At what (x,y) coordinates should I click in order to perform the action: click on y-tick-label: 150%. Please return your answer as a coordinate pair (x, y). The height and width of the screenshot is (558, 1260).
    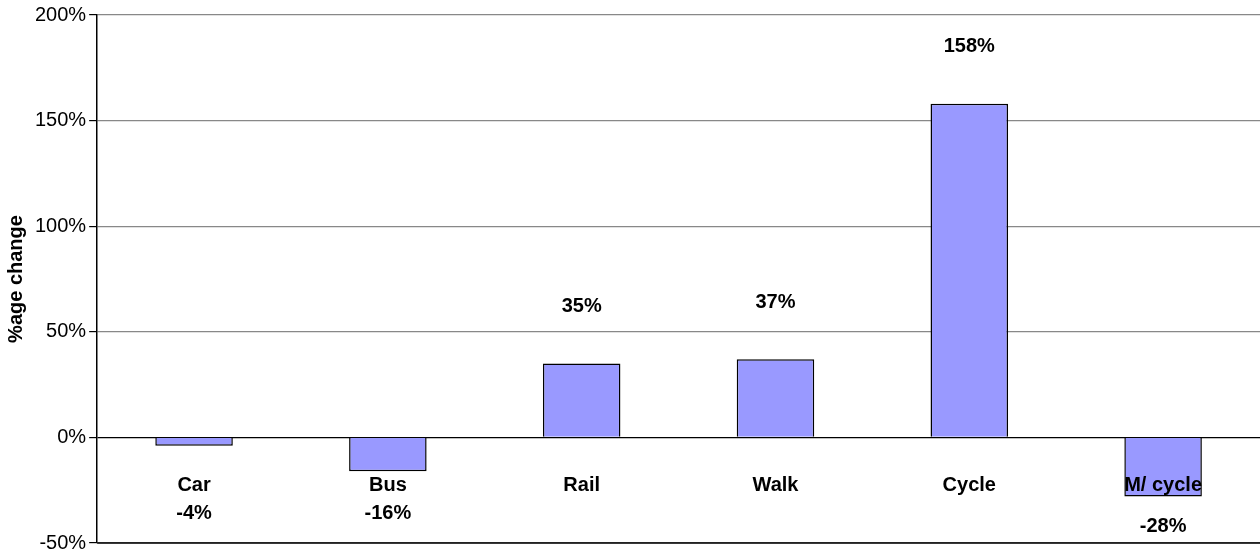
    Looking at the image, I should click on (61, 119).